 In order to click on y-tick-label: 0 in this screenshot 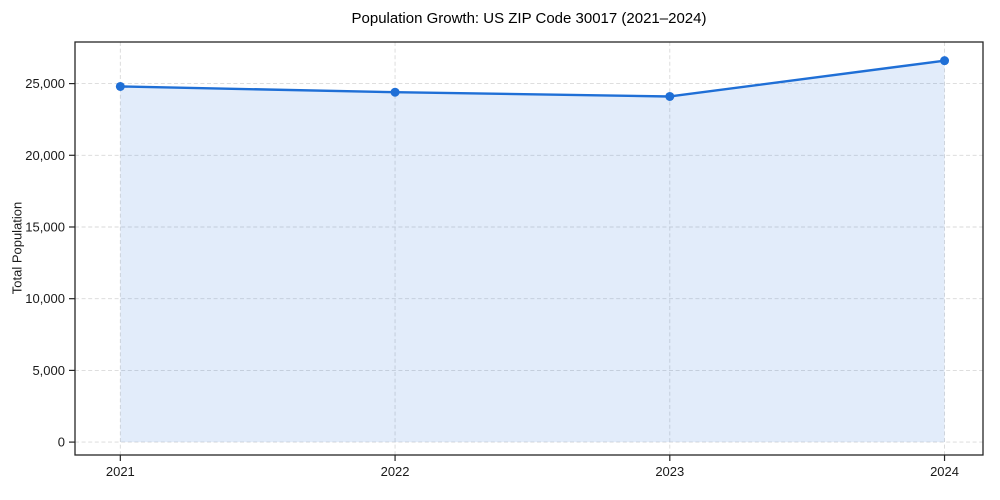, I will do `click(61, 442)`.